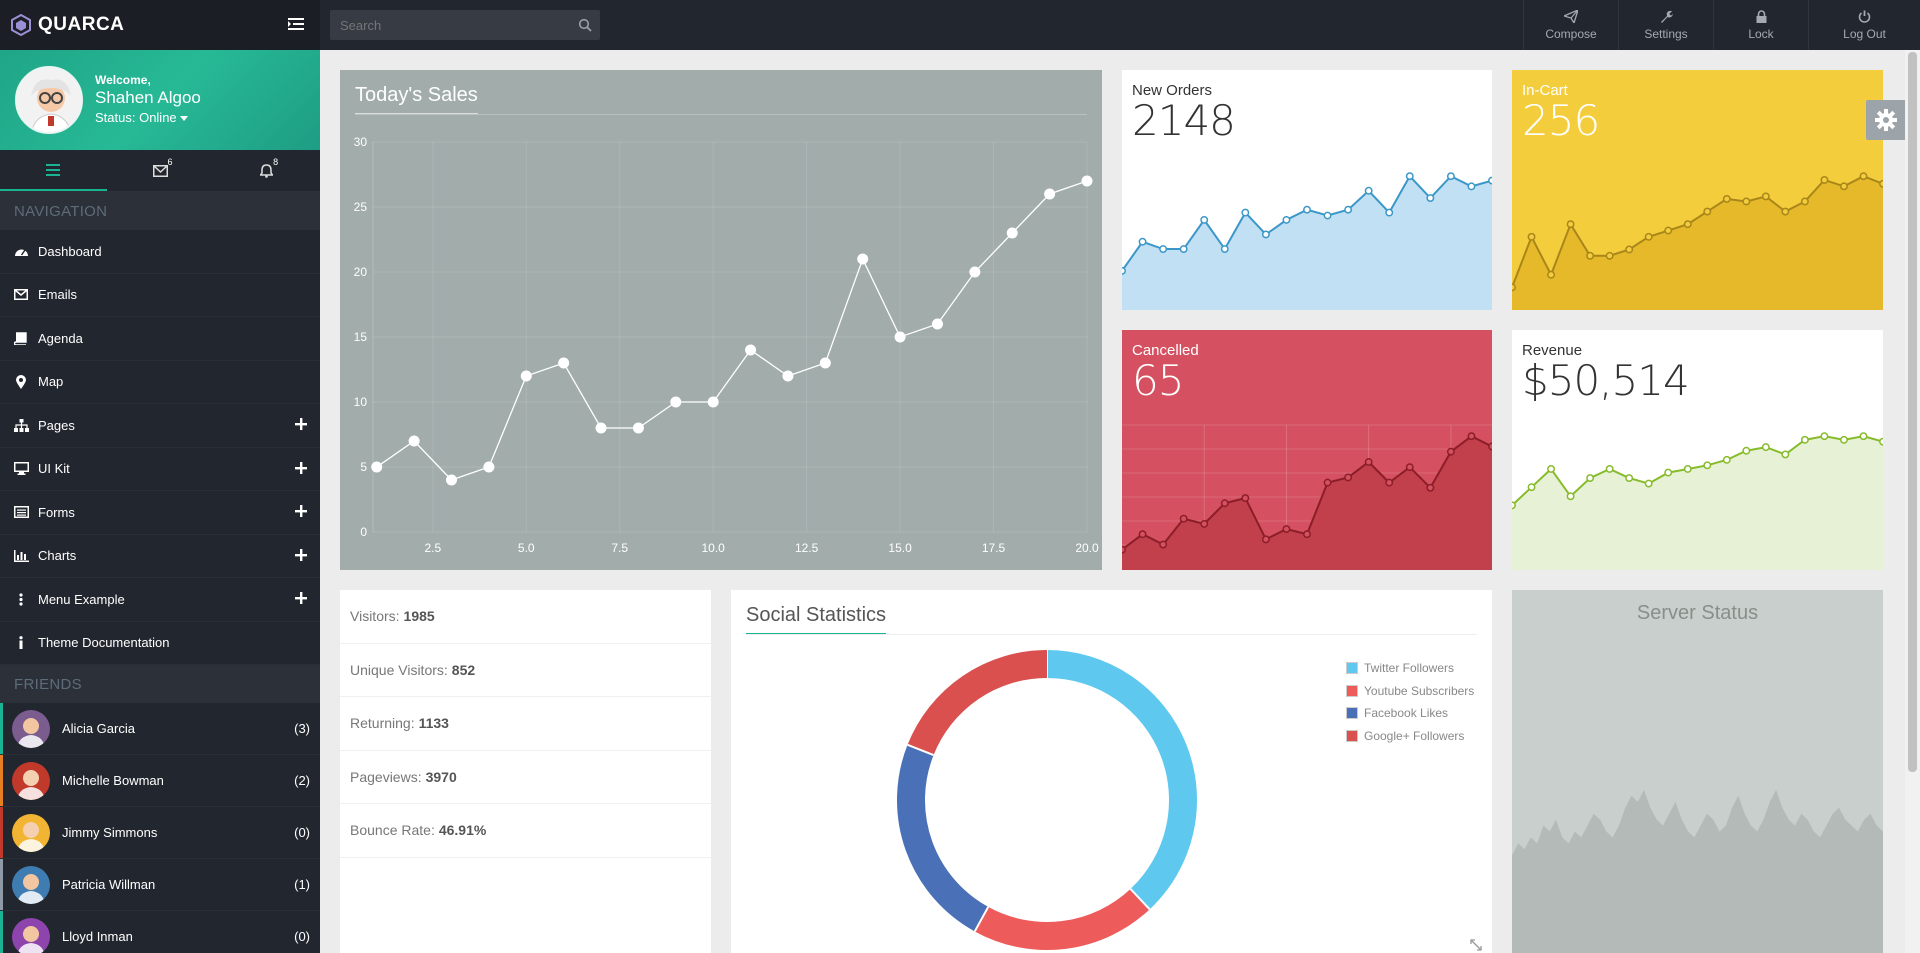 The image size is (1920, 953). I want to click on nav-item-forms: Forms, so click(160, 513).